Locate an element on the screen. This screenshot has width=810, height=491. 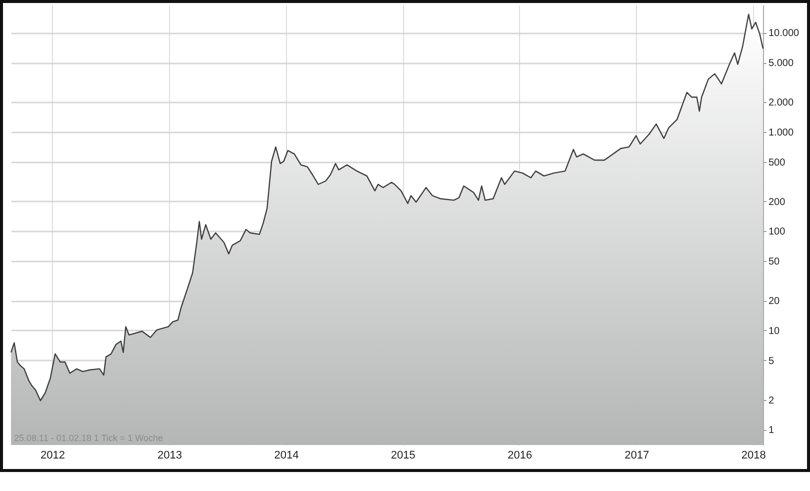
y-tick-label: 10.000 is located at coordinates (784, 34).